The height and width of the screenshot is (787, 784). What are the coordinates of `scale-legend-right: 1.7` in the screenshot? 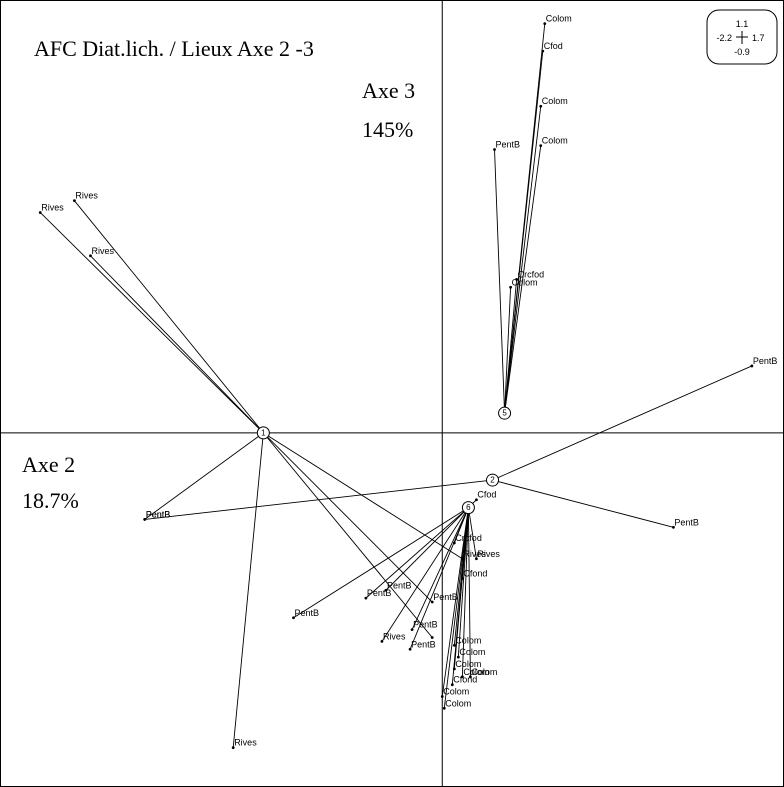 It's located at (758, 38).